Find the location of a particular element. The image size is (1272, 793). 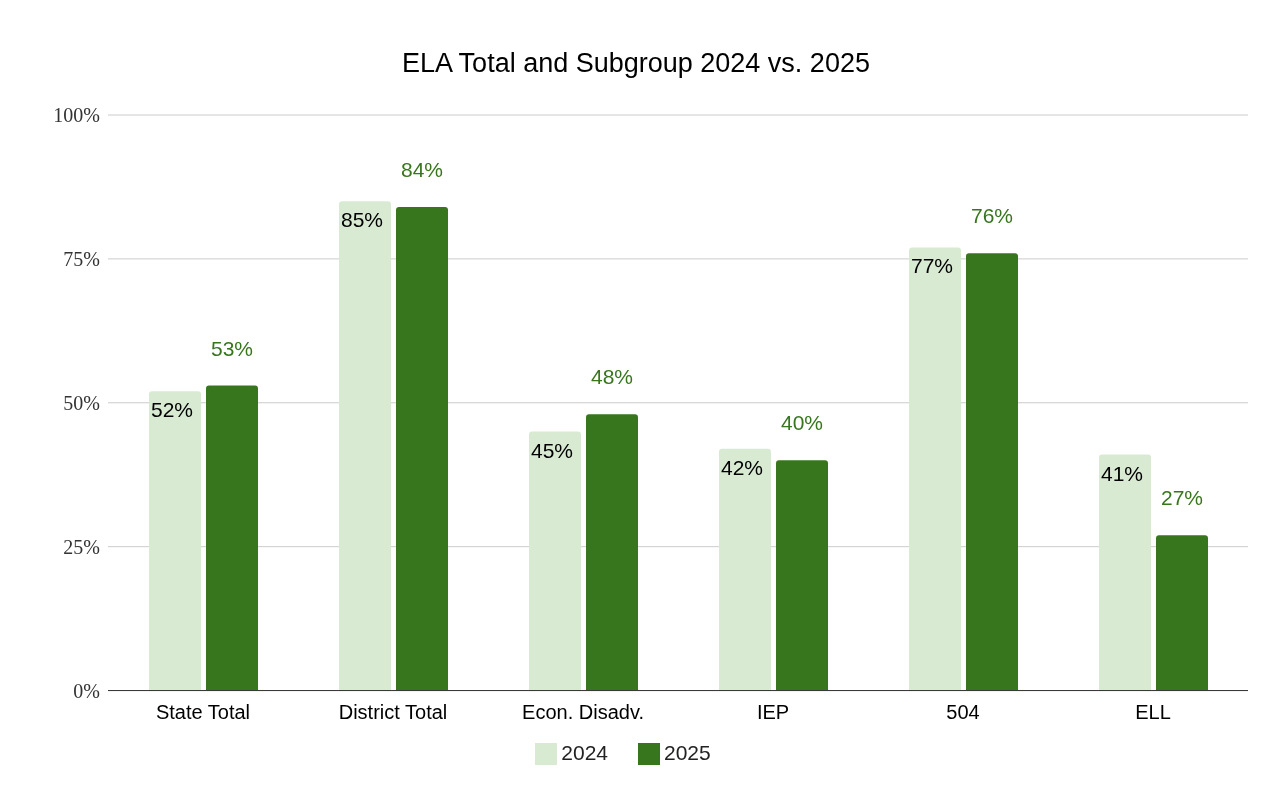

legend-label: 2024 is located at coordinates (584, 752).